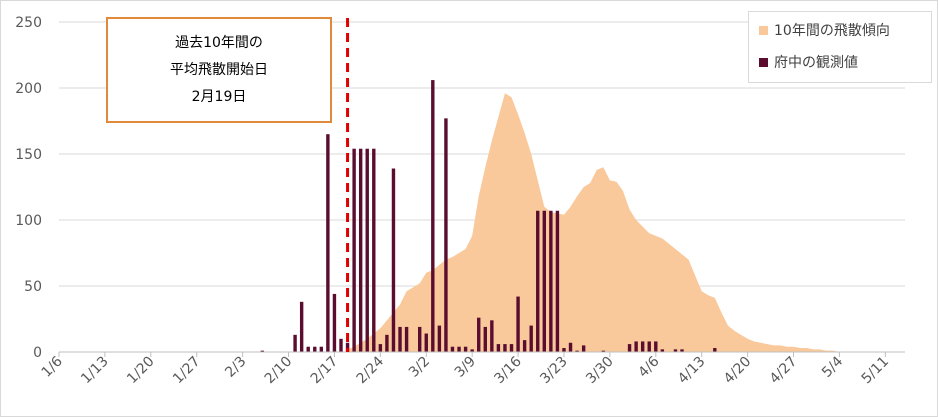 The height and width of the screenshot is (417, 938). I want to click on x-tick-label-2: 1/20, so click(141, 371).